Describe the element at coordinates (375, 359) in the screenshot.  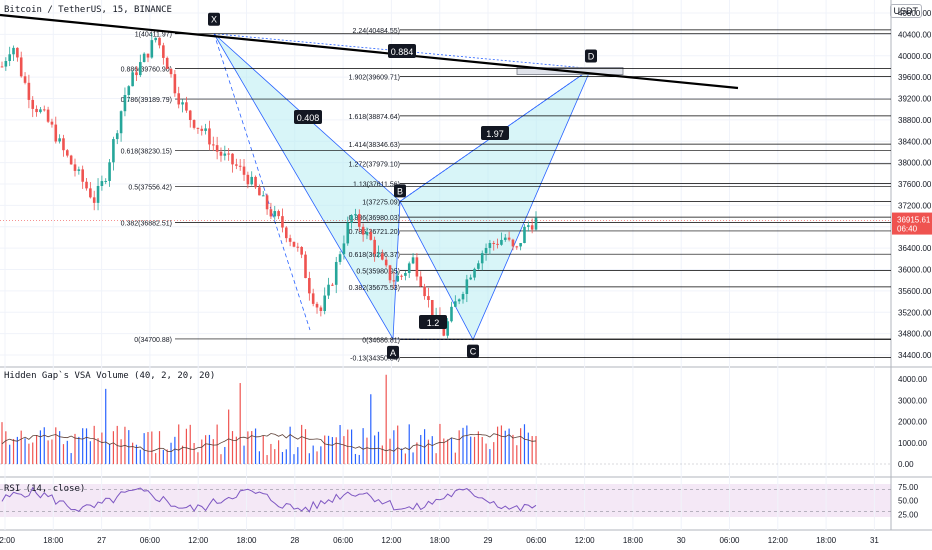
I see `fib-label: -0.13(34350.34)` at that location.